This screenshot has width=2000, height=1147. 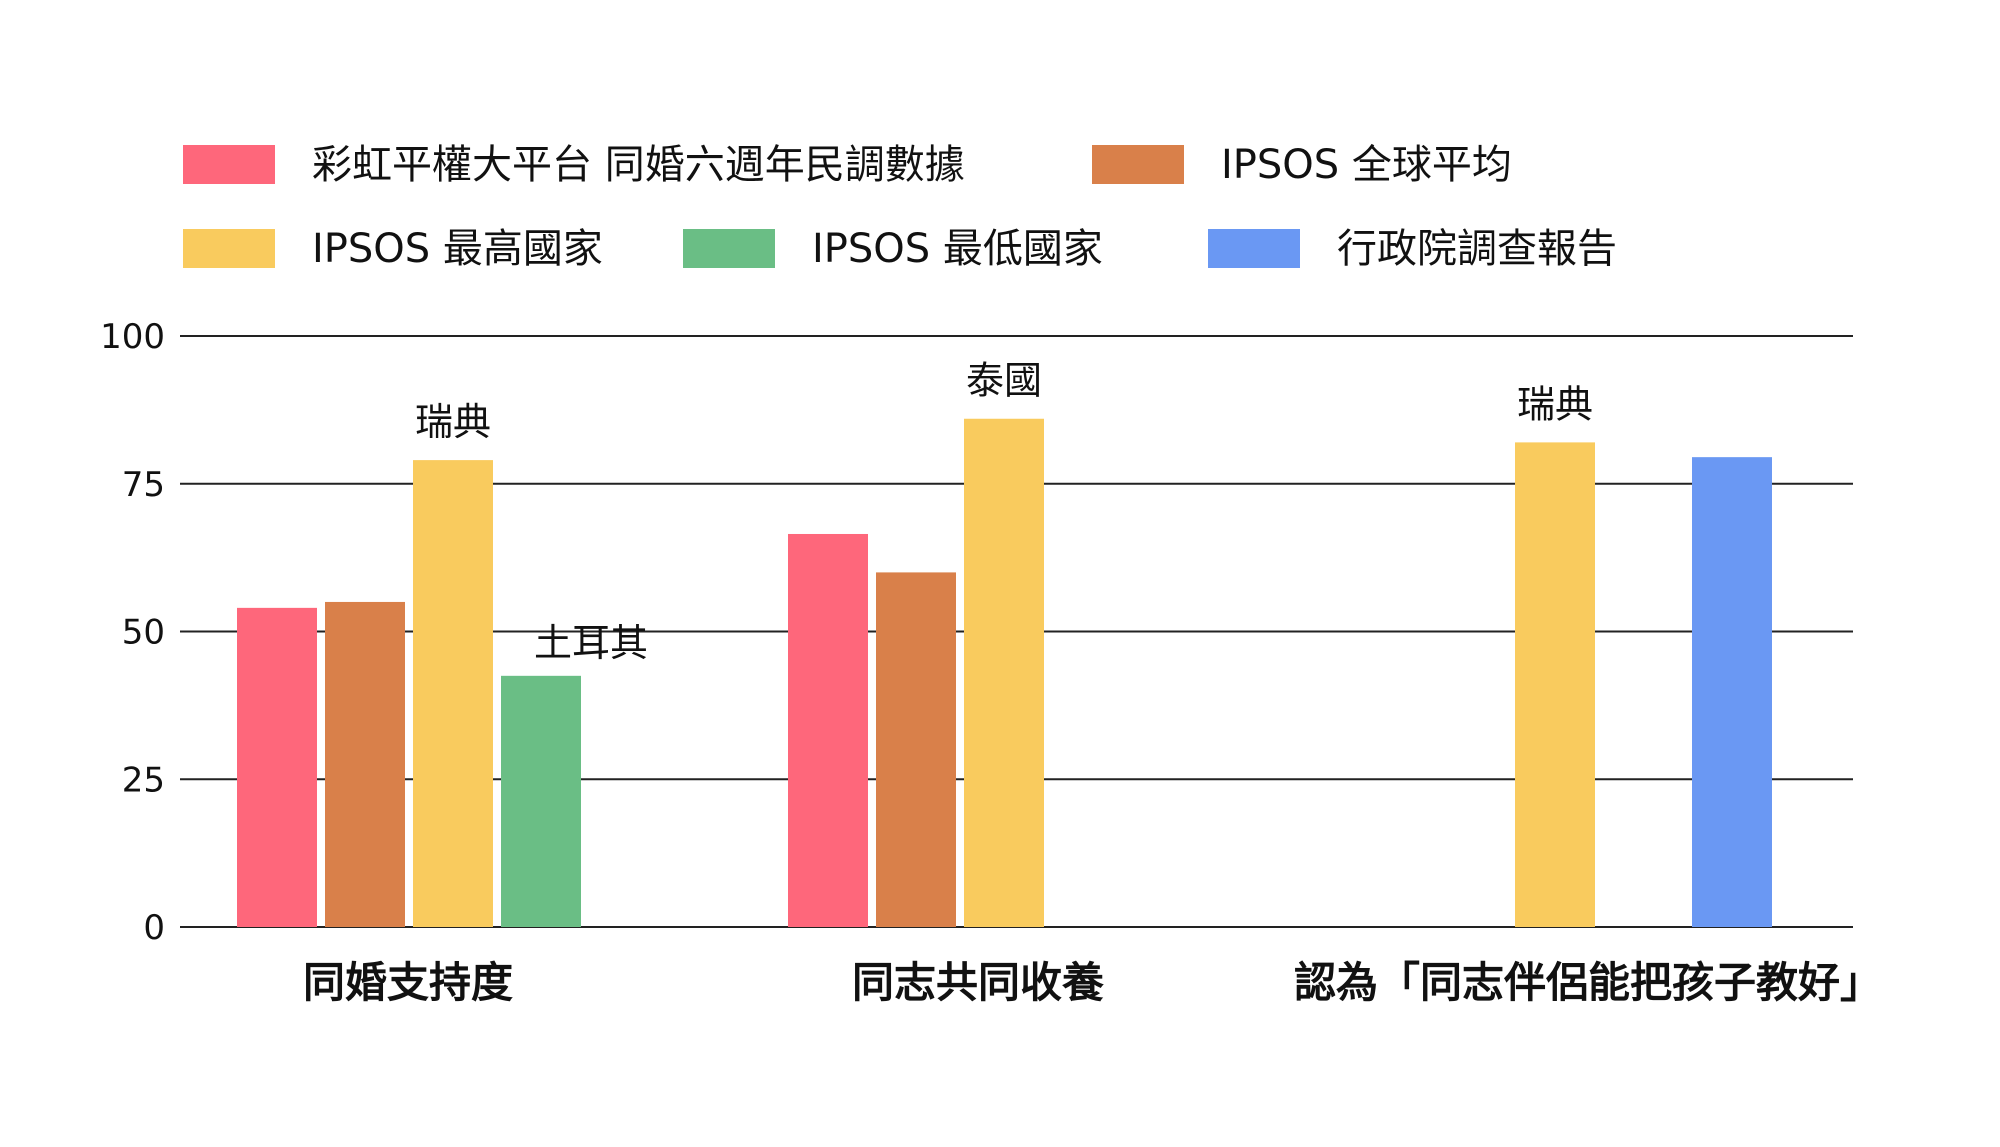 What do you see at coordinates (143, 780) in the screenshot?
I see `y-tick-label: 25` at bounding box center [143, 780].